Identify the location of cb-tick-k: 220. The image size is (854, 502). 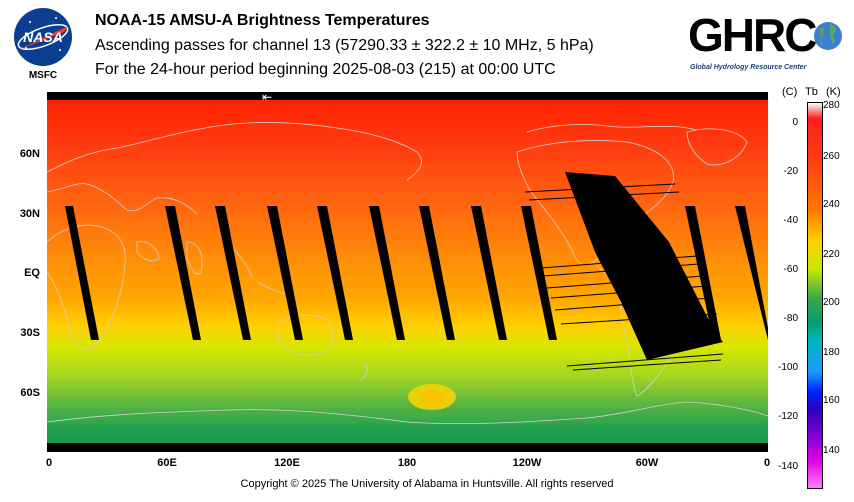
(831, 254).